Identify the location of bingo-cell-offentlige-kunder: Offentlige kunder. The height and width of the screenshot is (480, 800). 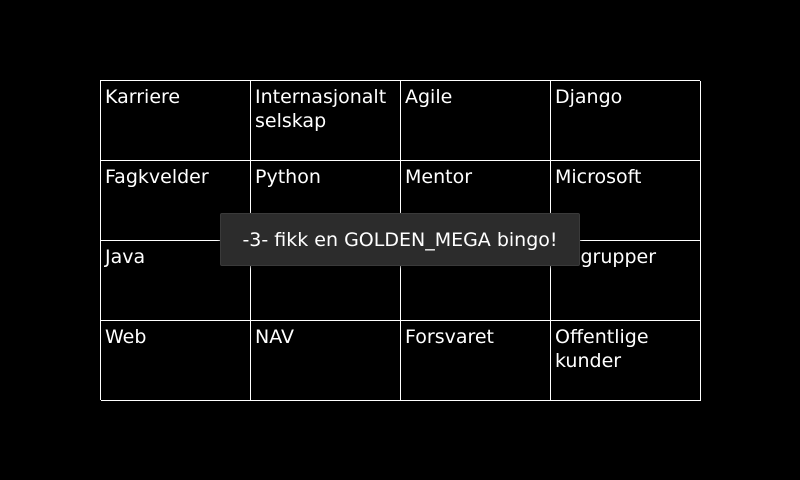
(626, 361).